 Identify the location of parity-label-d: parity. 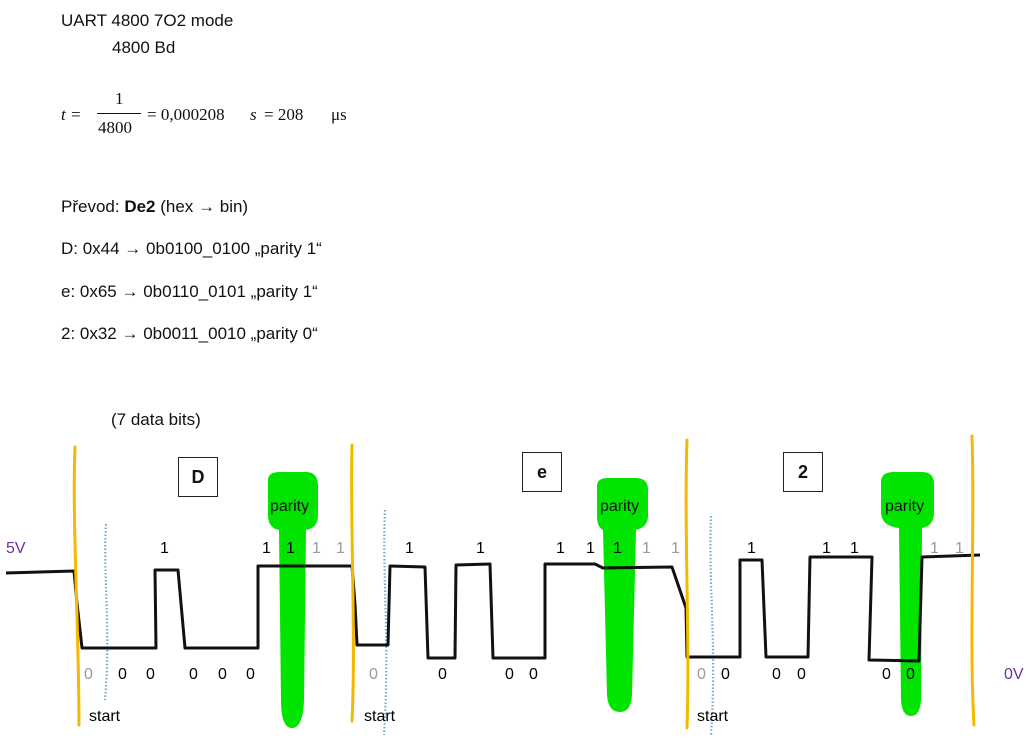
(289, 506).